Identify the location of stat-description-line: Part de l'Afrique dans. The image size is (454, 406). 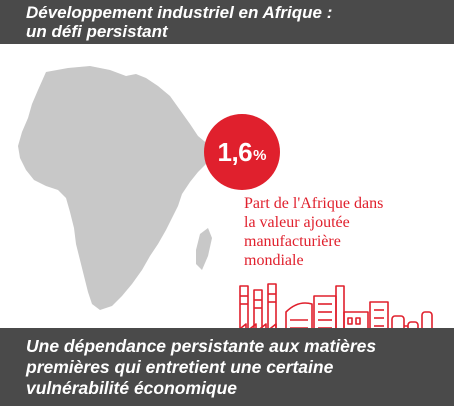
(314, 203).